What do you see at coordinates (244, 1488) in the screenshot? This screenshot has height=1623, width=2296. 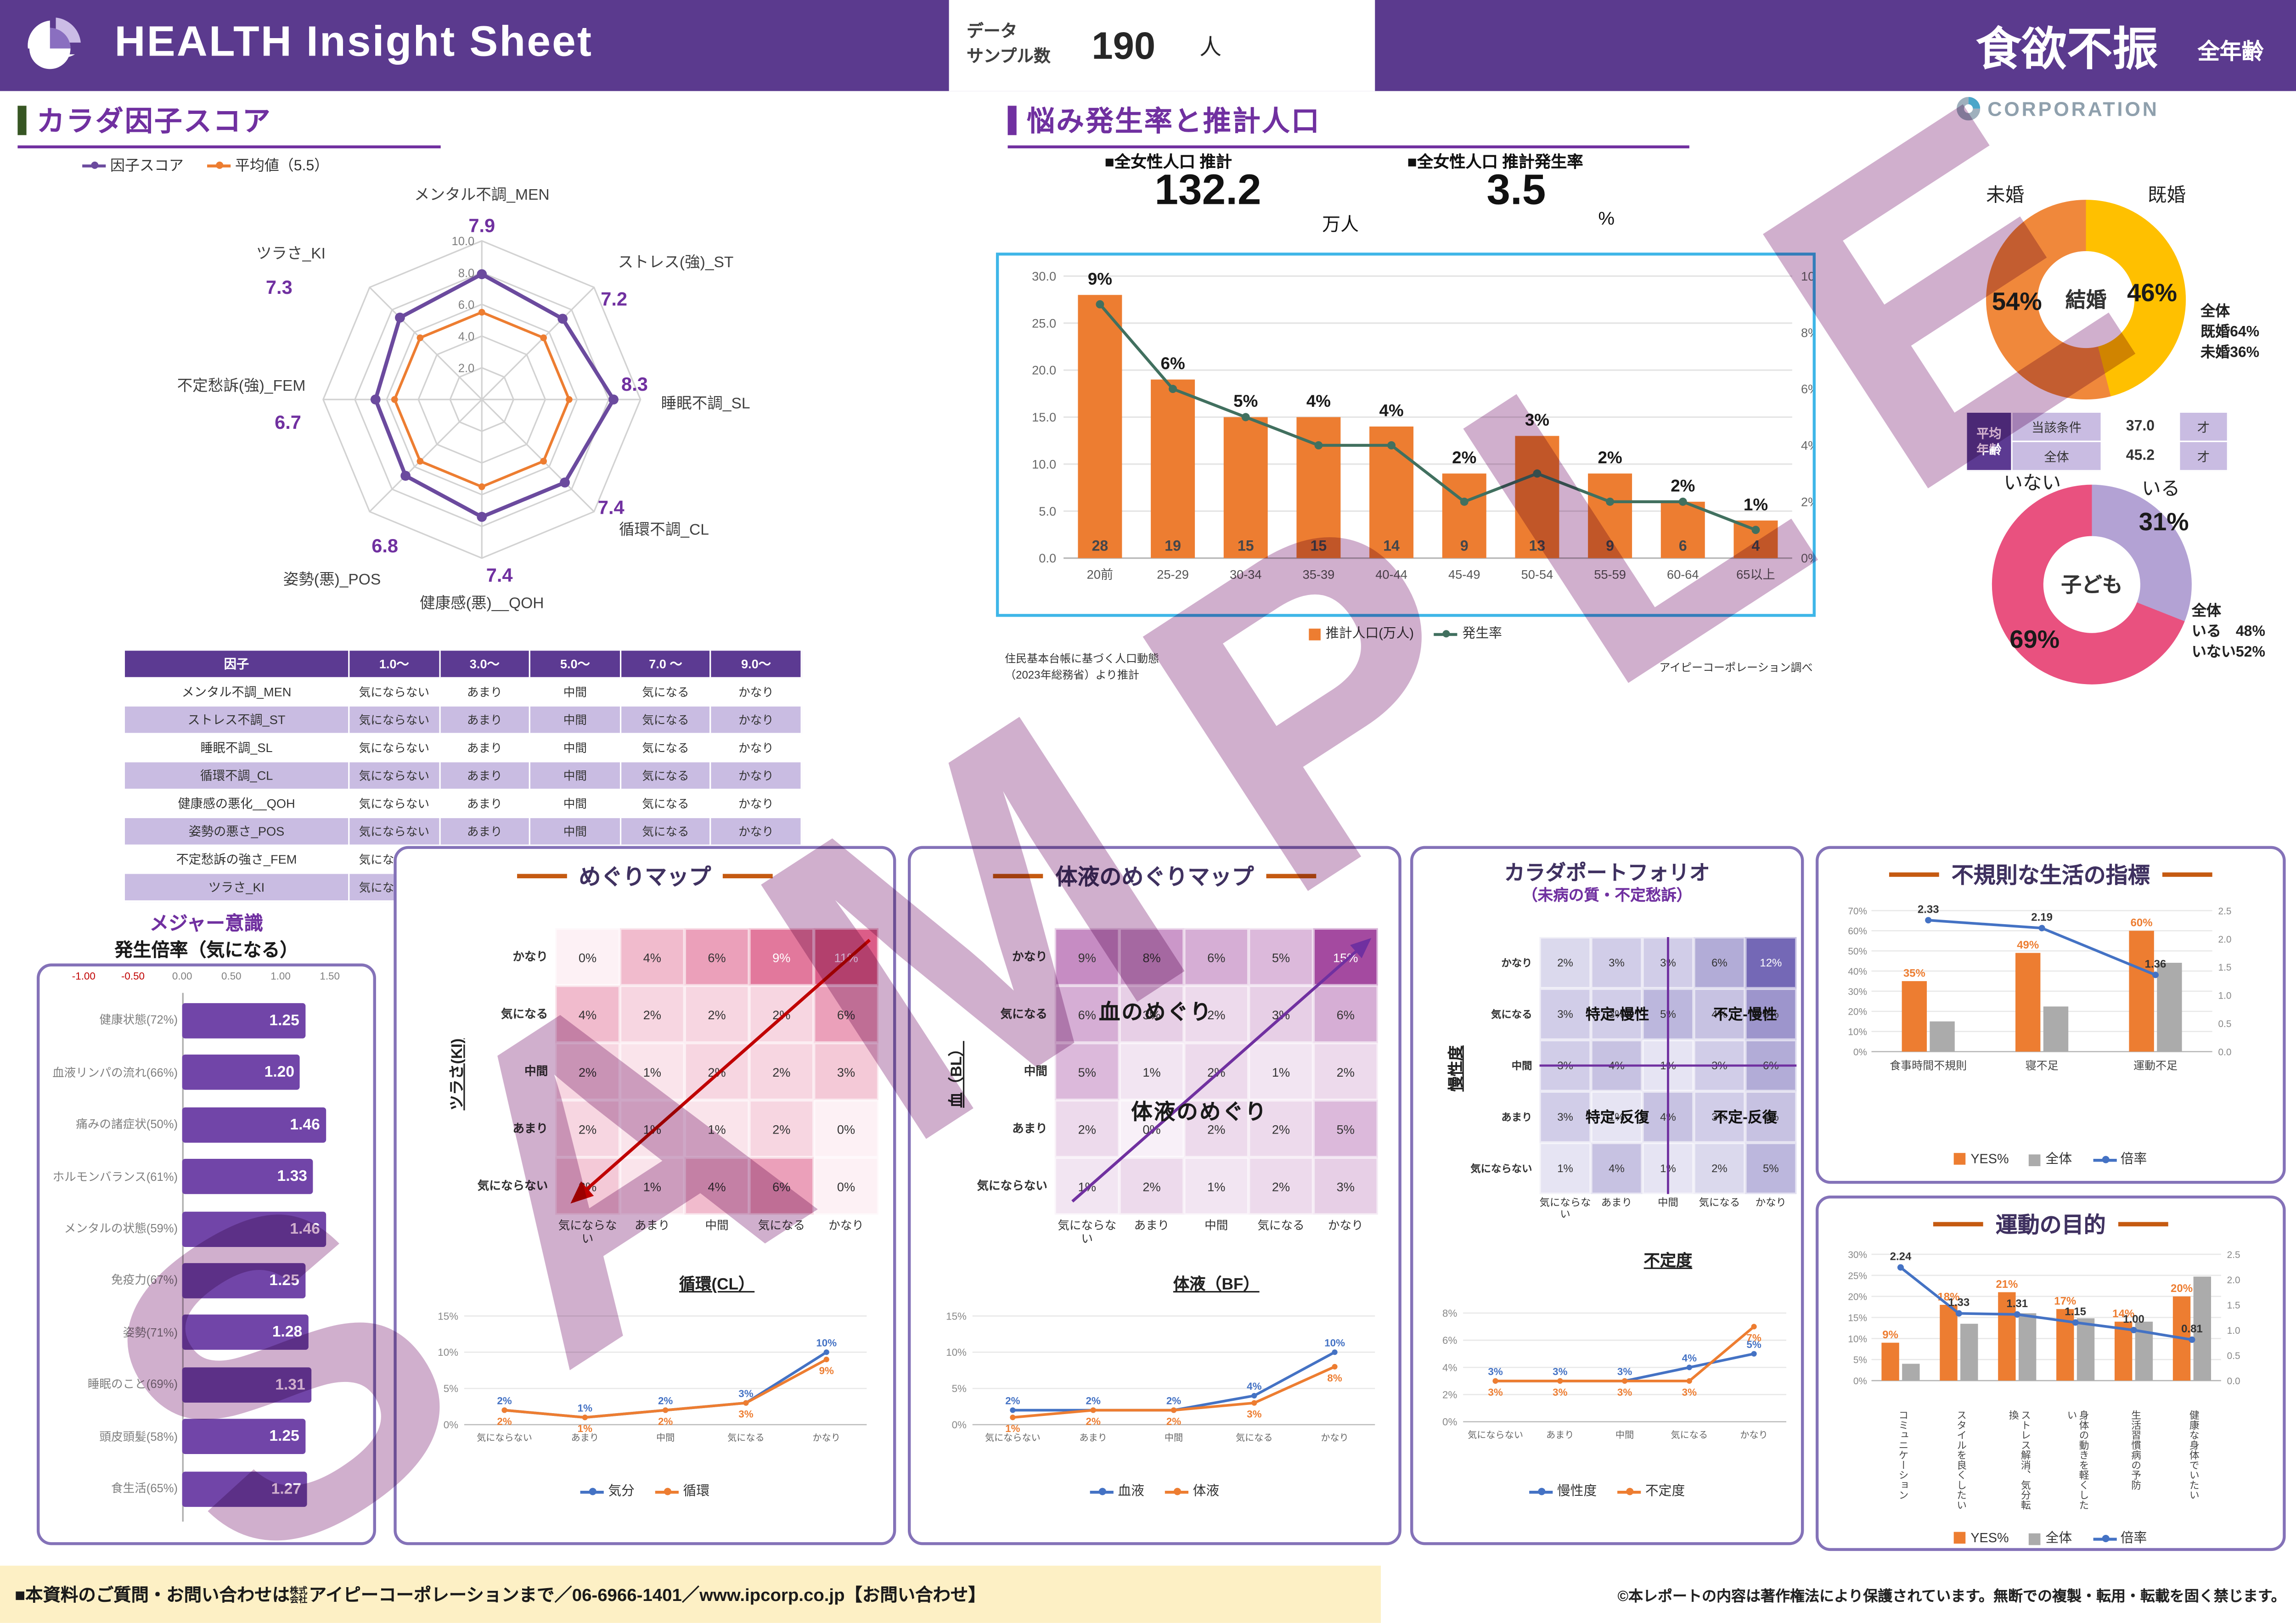 I see `measure-bar: 1.27` at bounding box center [244, 1488].